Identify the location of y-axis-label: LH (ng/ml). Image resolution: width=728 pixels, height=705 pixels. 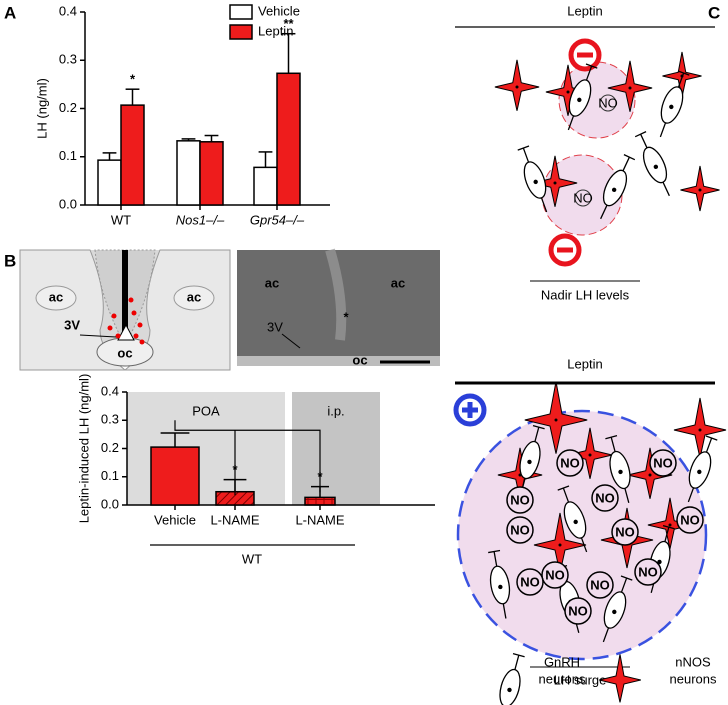
(41, 108).